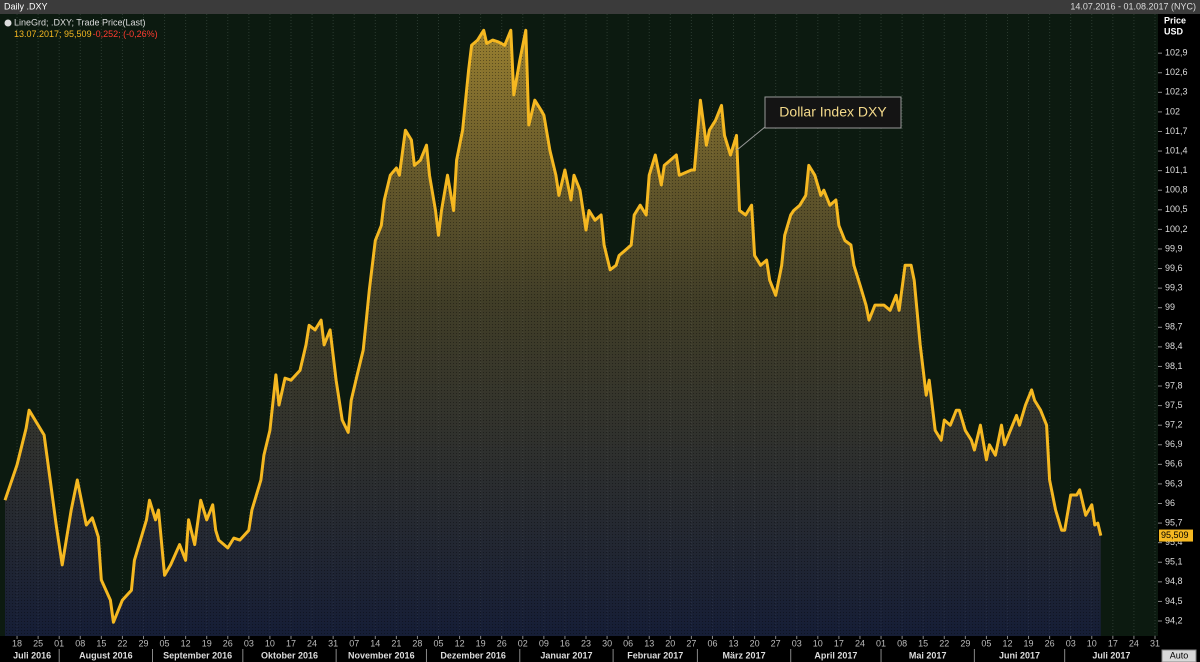  What do you see at coordinates (381, 655) in the screenshot?
I see `month-label: November 2016` at bounding box center [381, 655].